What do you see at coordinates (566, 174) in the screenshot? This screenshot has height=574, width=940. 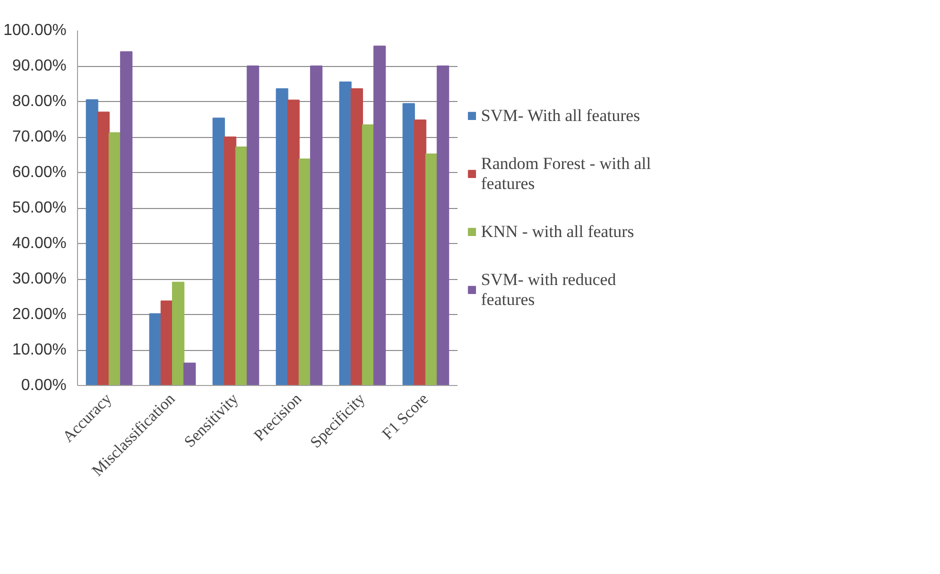 I see `legend-label: Random Forest - with all features` at bounding box center [566, 174].